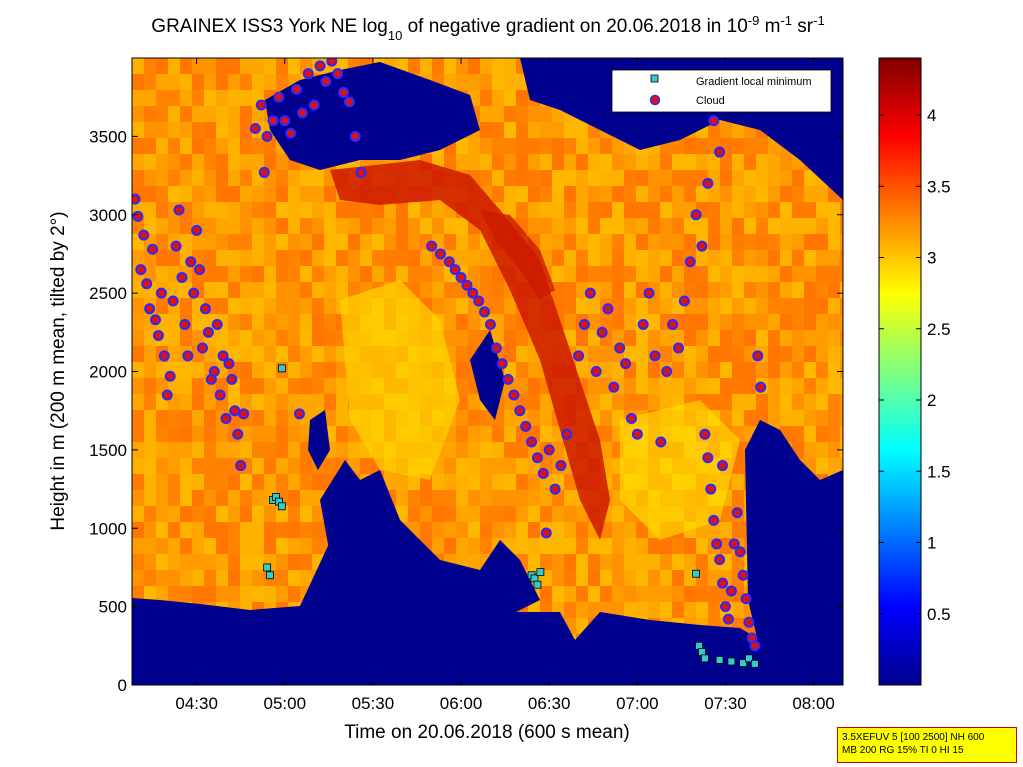  What do you see at coordinates (719, 660) in the screenshot?
I see `gradient-minimum-point` at bounding box center [719, 660].